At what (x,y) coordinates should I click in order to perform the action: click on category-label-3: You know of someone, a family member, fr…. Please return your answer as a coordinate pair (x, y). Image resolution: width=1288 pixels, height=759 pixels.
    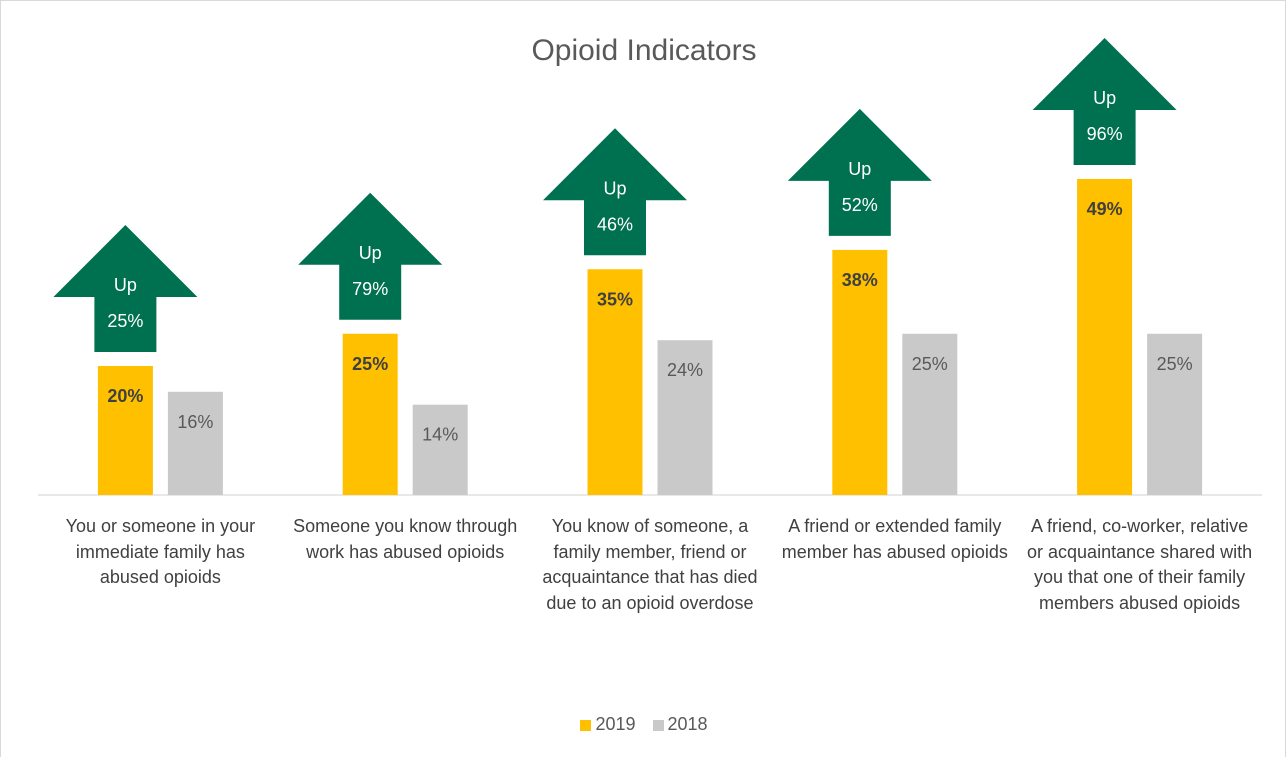
    Looking at the image, I should click on (650, 564).